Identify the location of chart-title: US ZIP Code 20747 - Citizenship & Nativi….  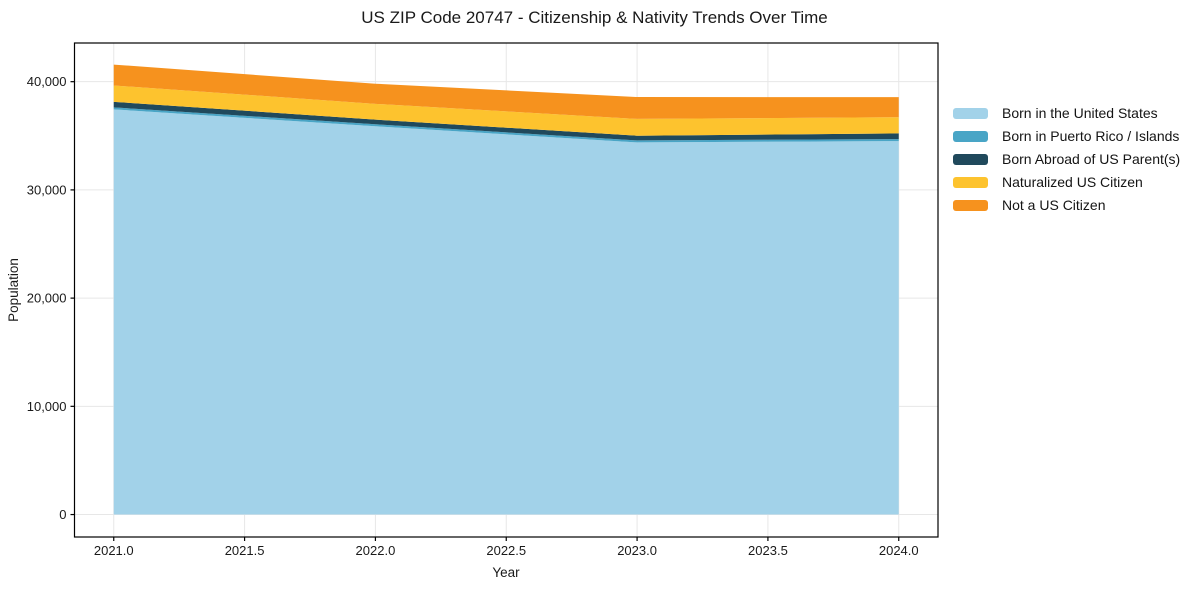
(594, 17).